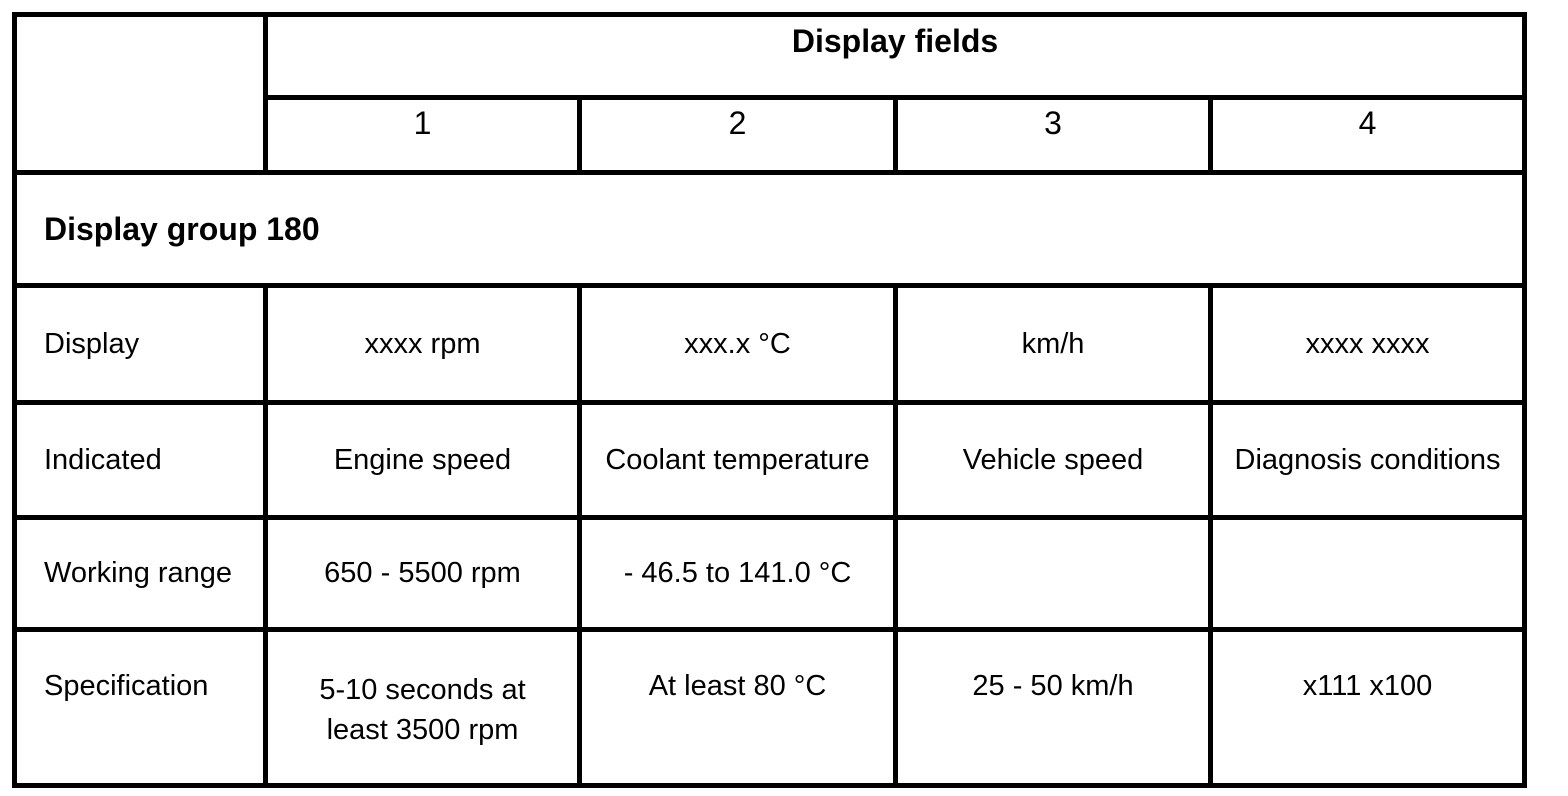 The image size is (1568, 796). What do you see at coordinates (737, 573) in the screenshot?
I see `cell-working-range-2: - 46.5 to 141.0 °C` at bounding box center [737, 573].